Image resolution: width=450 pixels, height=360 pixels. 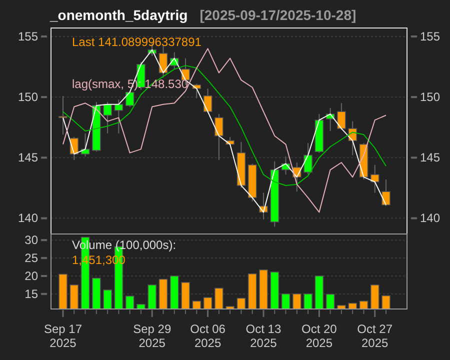 What do you see at coordinates (430, 157) in the screenshot?
I see `y2-tick-label: 145` at bounding box center [430, 157].